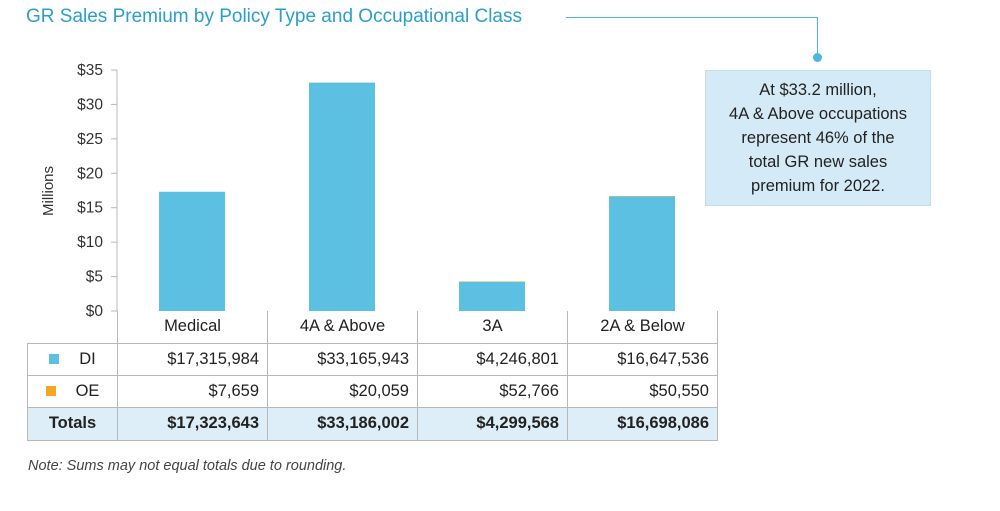 Image resolution: width=1000 pixels, height=511 pixels. I want to click on cell-di-3a: $4,246,801, so click(492, 359).